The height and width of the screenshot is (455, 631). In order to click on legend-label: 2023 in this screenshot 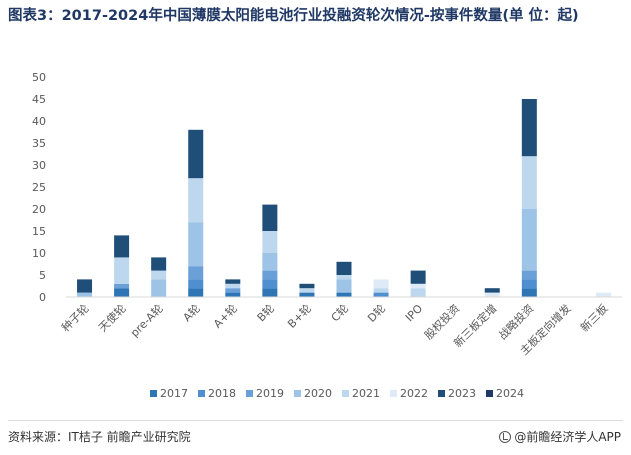, I will do `click(462, 393)`.